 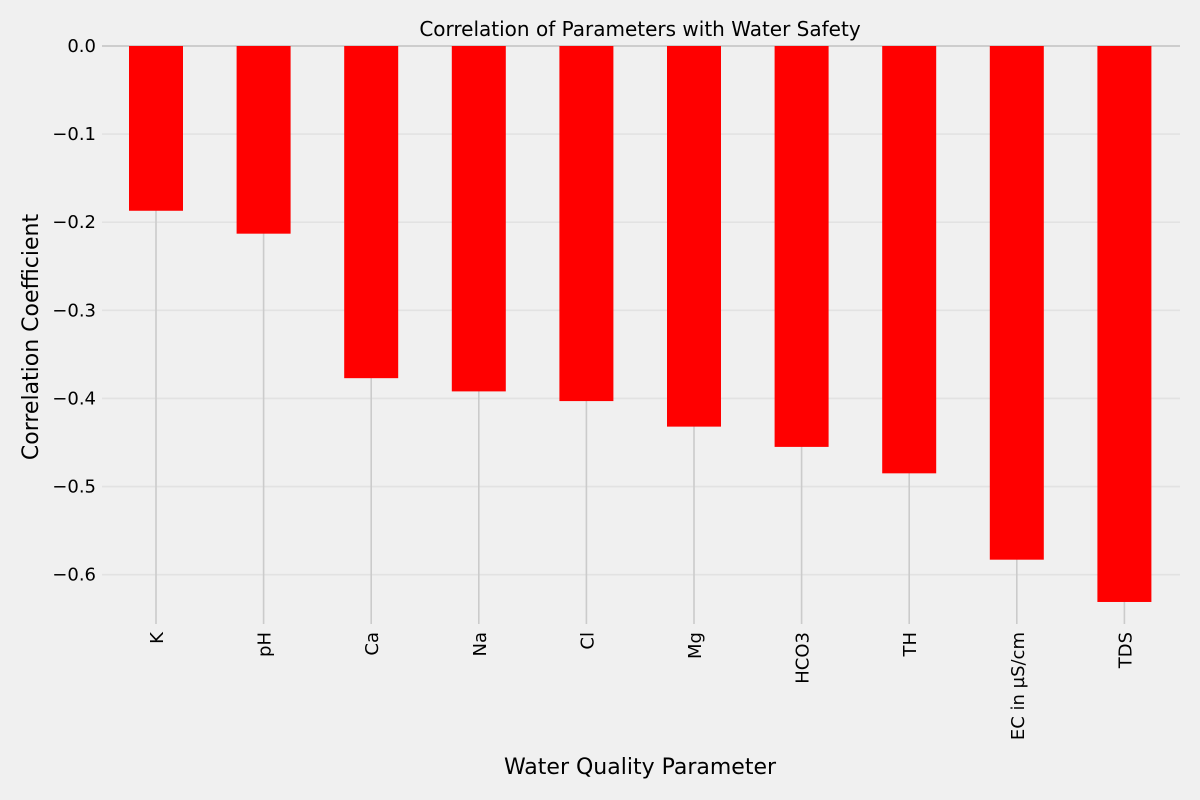 What do you see at coordinates (74, 398) in the screenshot?
I see `y-tick-label: −0.4` at bounding box center [74, 398].